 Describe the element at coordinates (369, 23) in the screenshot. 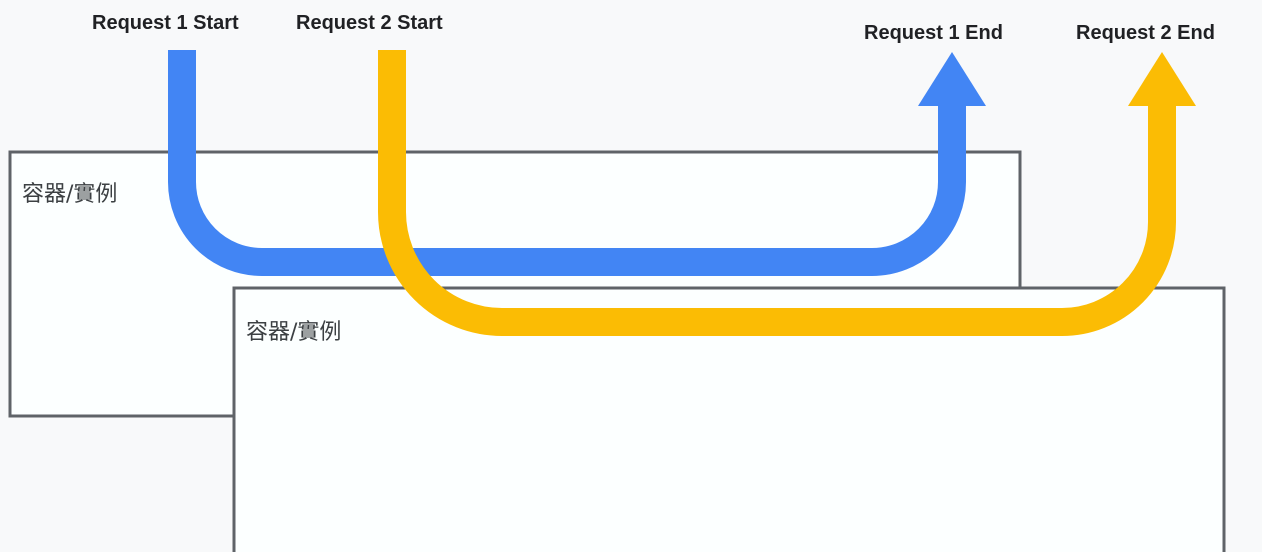

I see `request-2-start-label: Request 2 Start` at that location.